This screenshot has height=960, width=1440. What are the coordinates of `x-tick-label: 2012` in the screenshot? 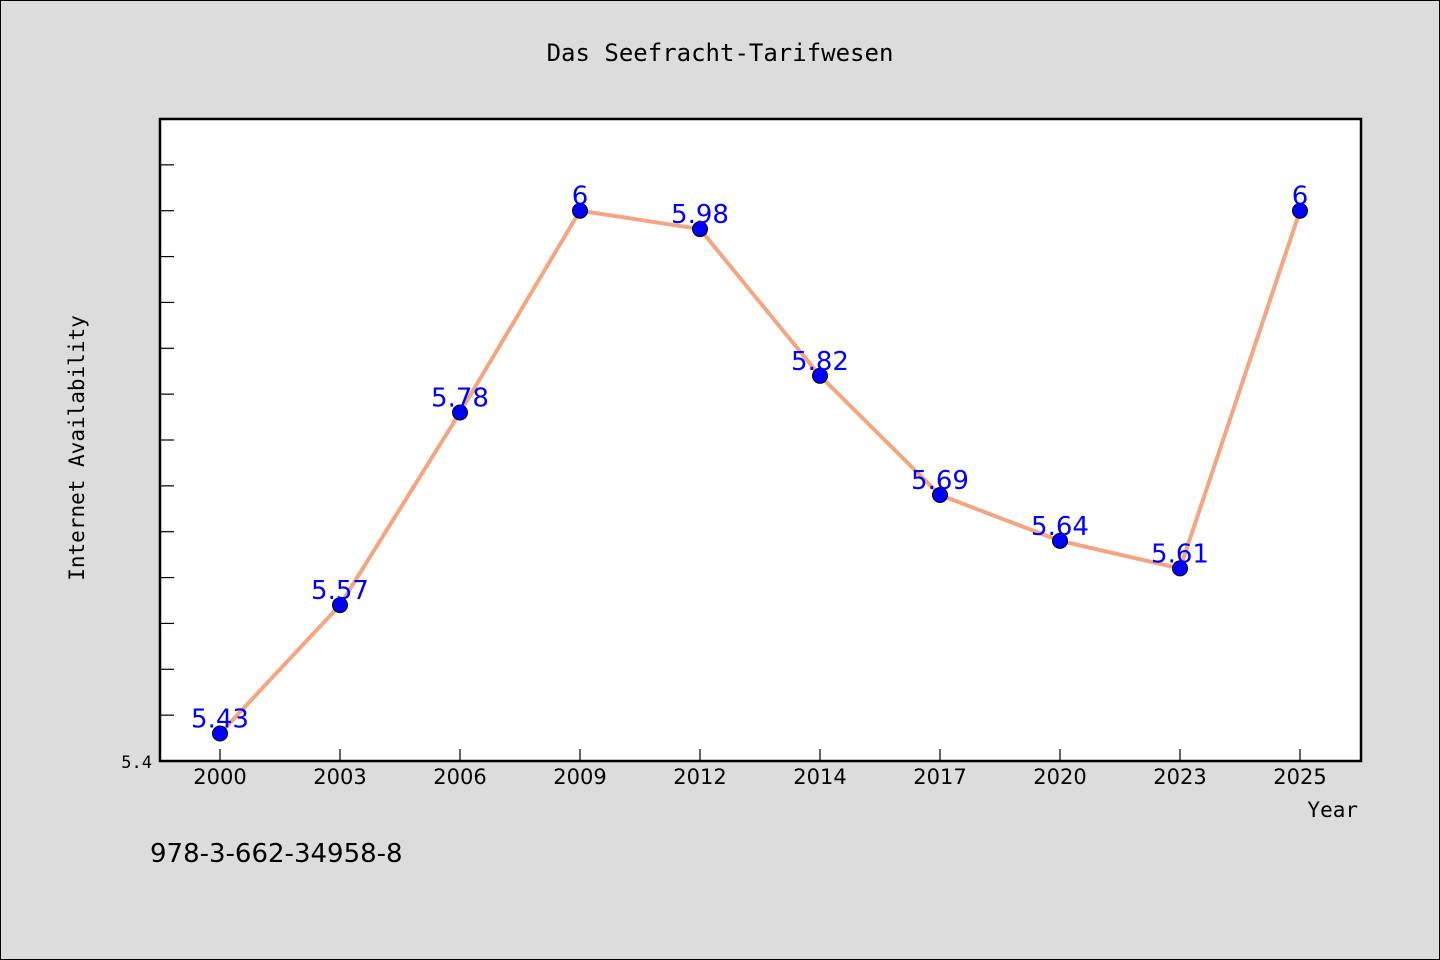 It's located at (699, 777).